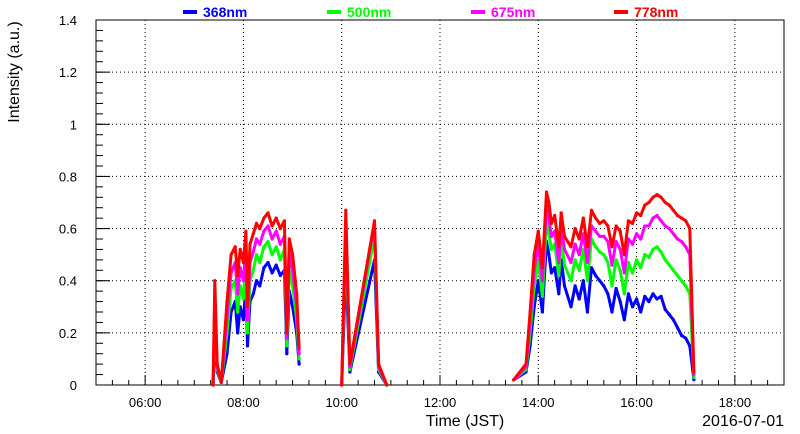  I want to click on y-tick-label: 0.6, so click(68, 229).